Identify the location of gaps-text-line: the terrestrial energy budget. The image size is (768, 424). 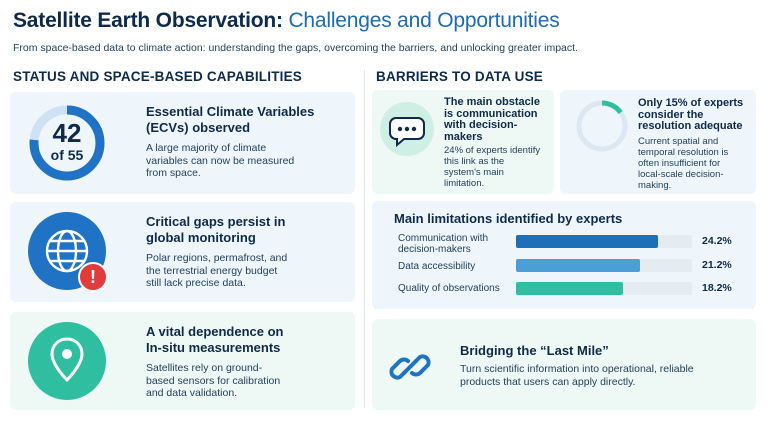
(212, 270).